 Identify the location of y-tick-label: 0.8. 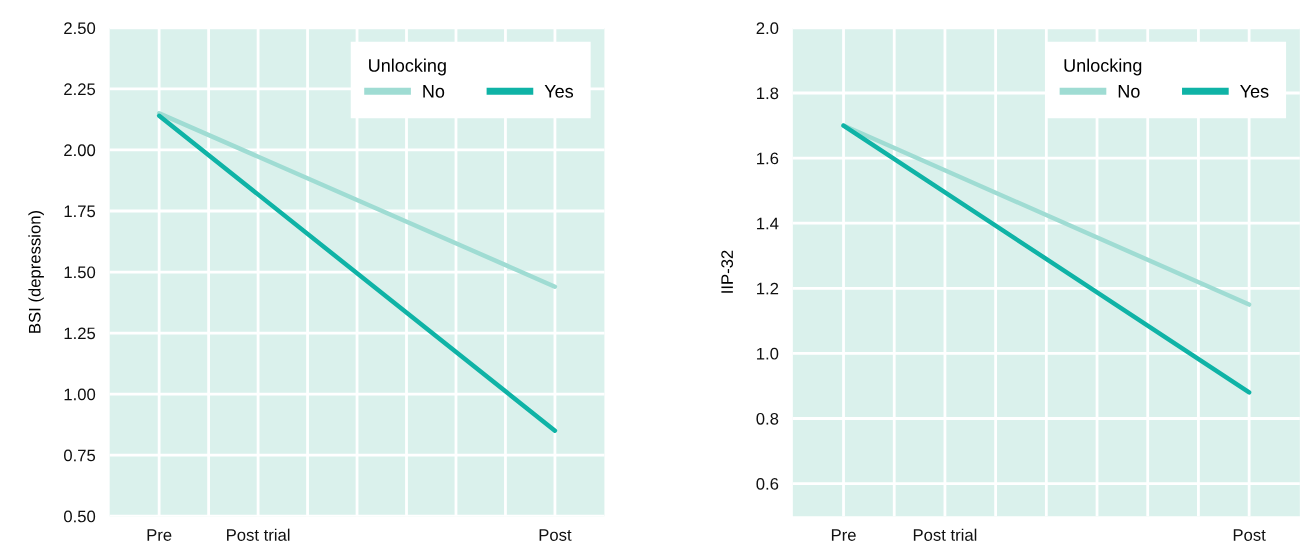
(767, 418).